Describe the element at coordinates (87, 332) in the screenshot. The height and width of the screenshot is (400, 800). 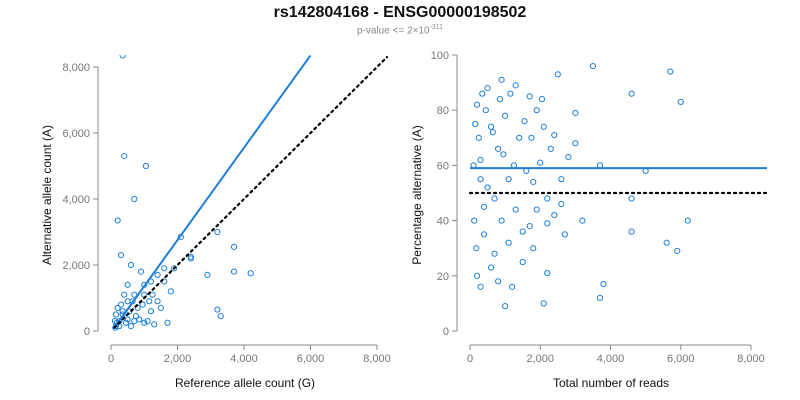
I see `y-tick-label: 0` at that location.